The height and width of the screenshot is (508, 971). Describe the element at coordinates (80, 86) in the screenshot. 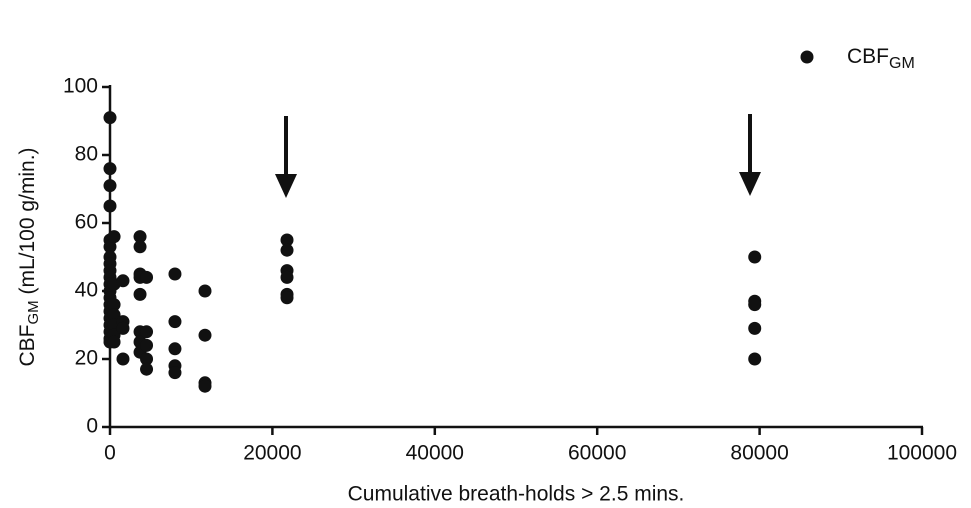

I see `y-tick-label: 100` at that location.